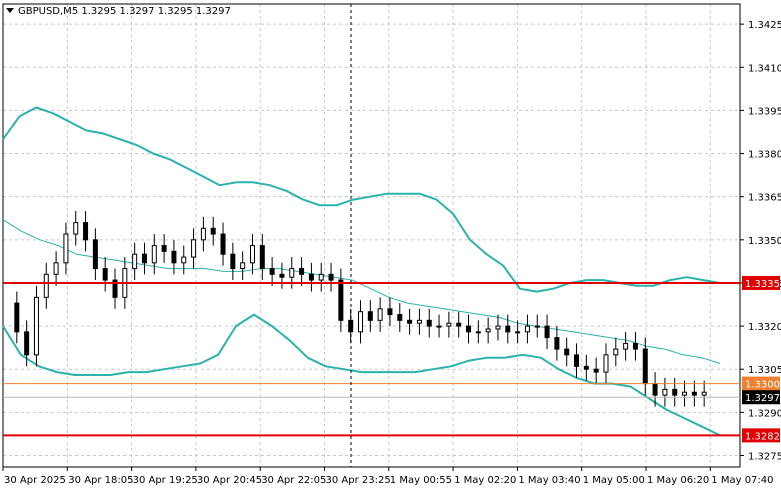  What do you see at coordinates (614, 480) in the screenshot?
I see `x-tick-label: 1 May 05:00` at bounding box center [614, 480].